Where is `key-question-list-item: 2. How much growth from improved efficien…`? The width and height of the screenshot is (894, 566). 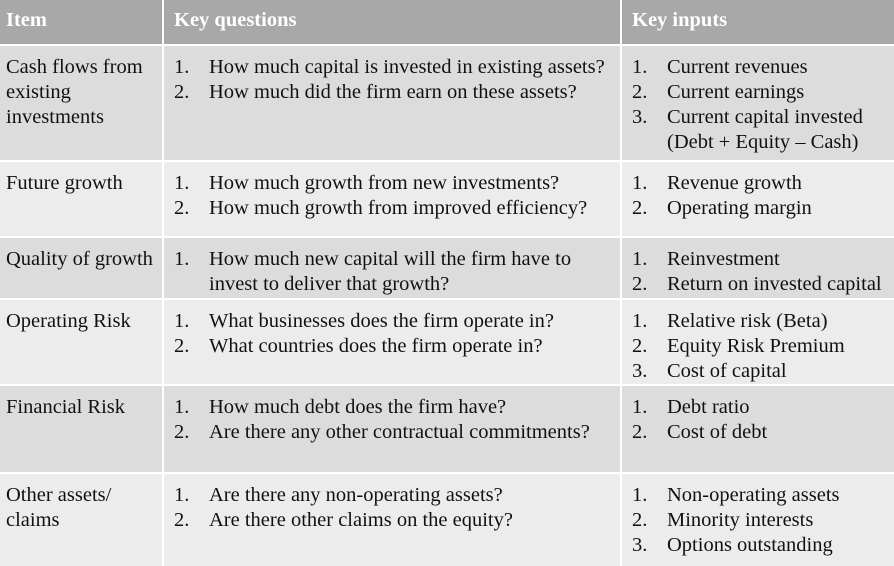
key-question-list-item: 2. How much growth from improved efficien… is located at coordinates (397, 208).